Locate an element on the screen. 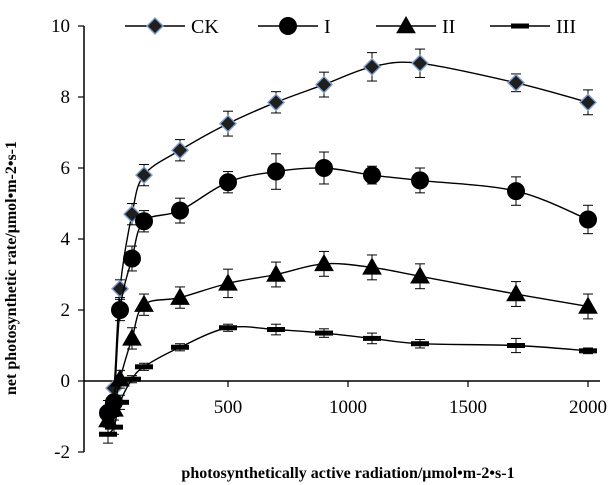 The image size is (613, 485). legend-label: II is located at coordinates (448, 27).